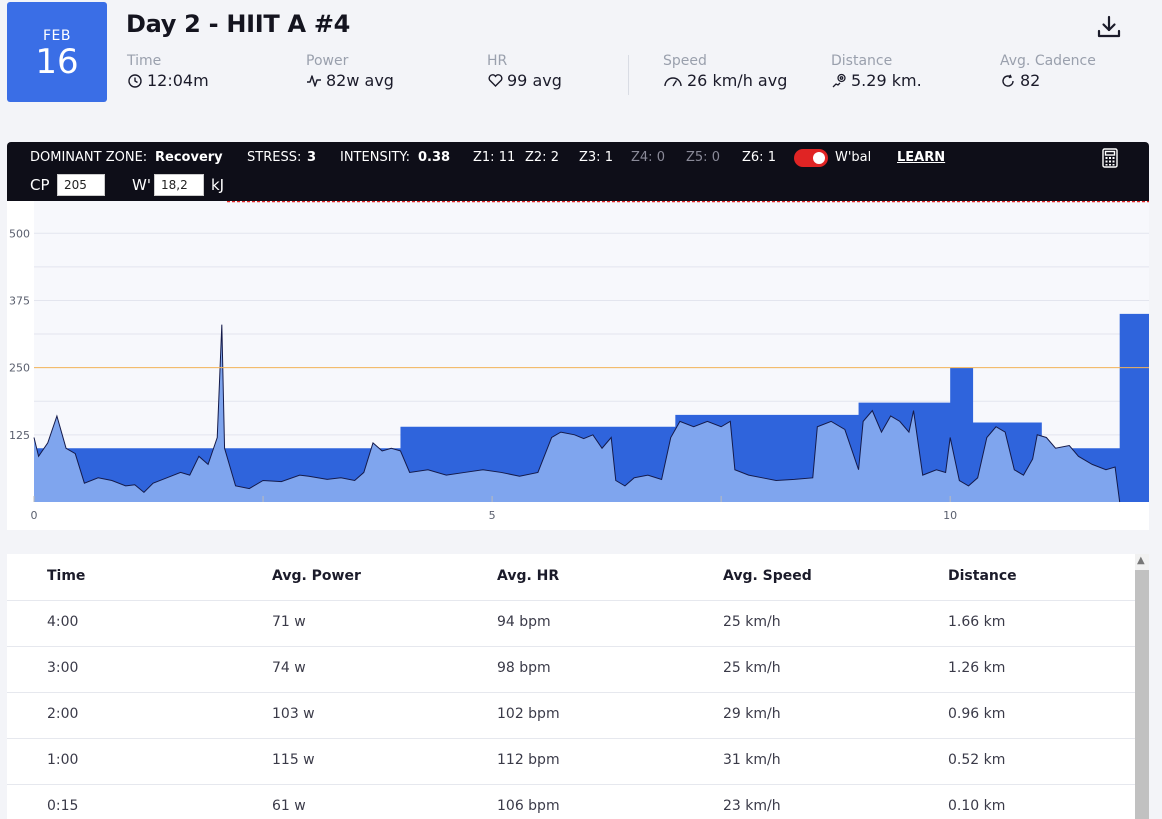  Describe the element at coordinates (218, 185) in the screenshot. I see `w-unit: kJ` at that location.